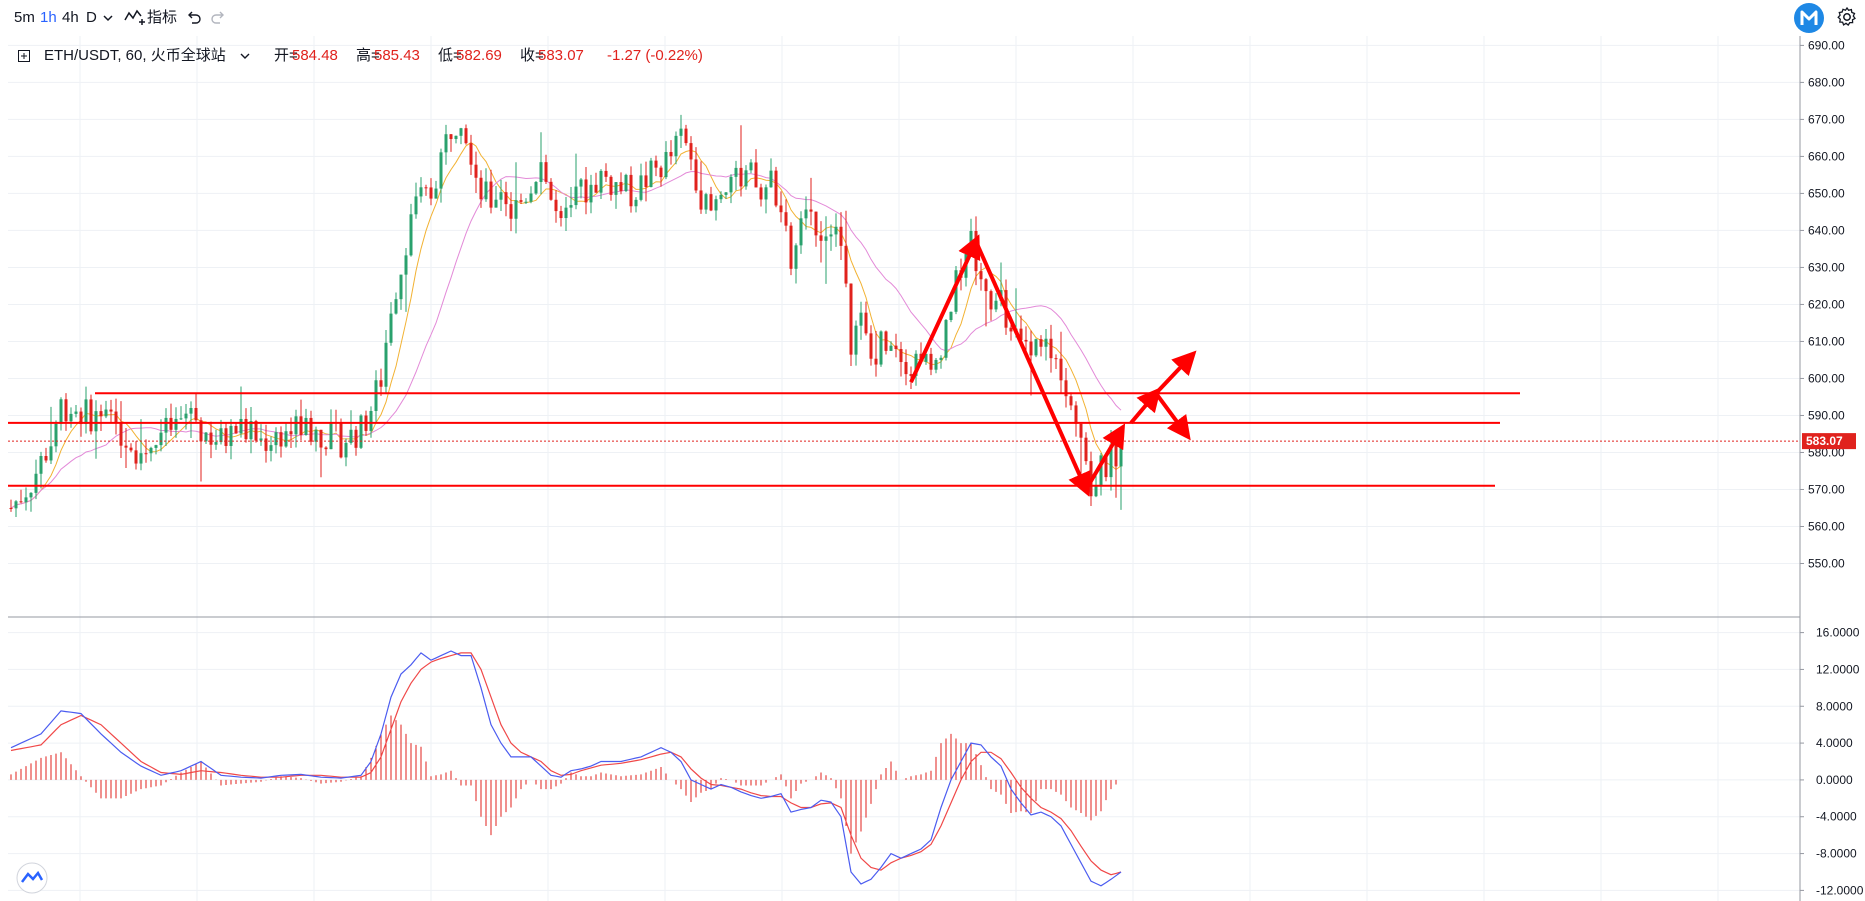  What do you see at coordinates (1826, 193) in the screenshot?
I see `price-tick-label: 650.00` at bounding box center [1826, 193].